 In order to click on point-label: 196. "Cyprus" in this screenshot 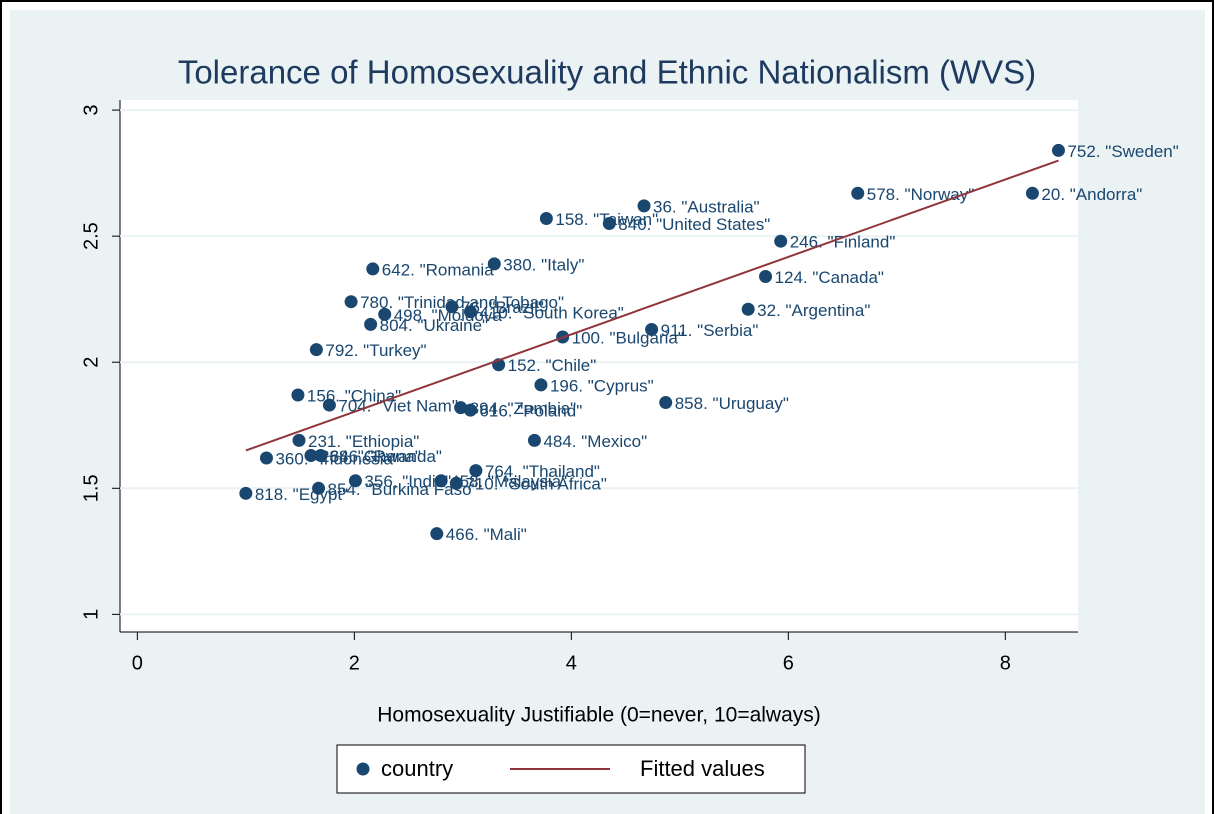, I will do `click(602, 385)`.